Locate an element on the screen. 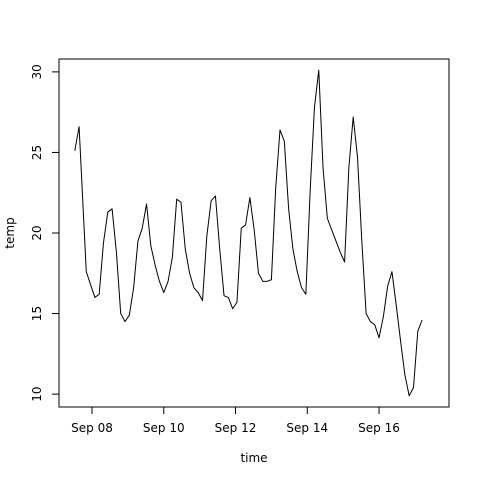 The width and height of the screenshot is (480, 480). y-tick-label: 25 is located at coordinates (37, 152).